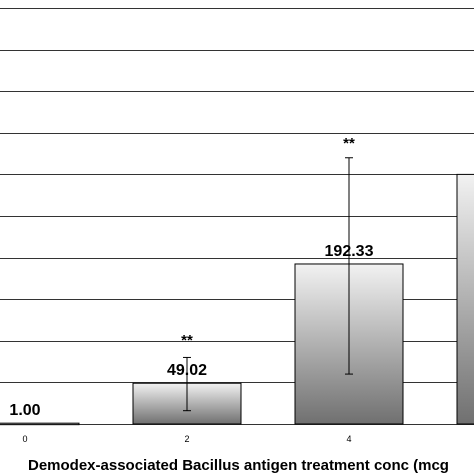 The height and width of the screenshot is (474, 474). Describe the element at coordinates (186, 439) in the screenshot. I see `x-tick-label: 2` at that location.